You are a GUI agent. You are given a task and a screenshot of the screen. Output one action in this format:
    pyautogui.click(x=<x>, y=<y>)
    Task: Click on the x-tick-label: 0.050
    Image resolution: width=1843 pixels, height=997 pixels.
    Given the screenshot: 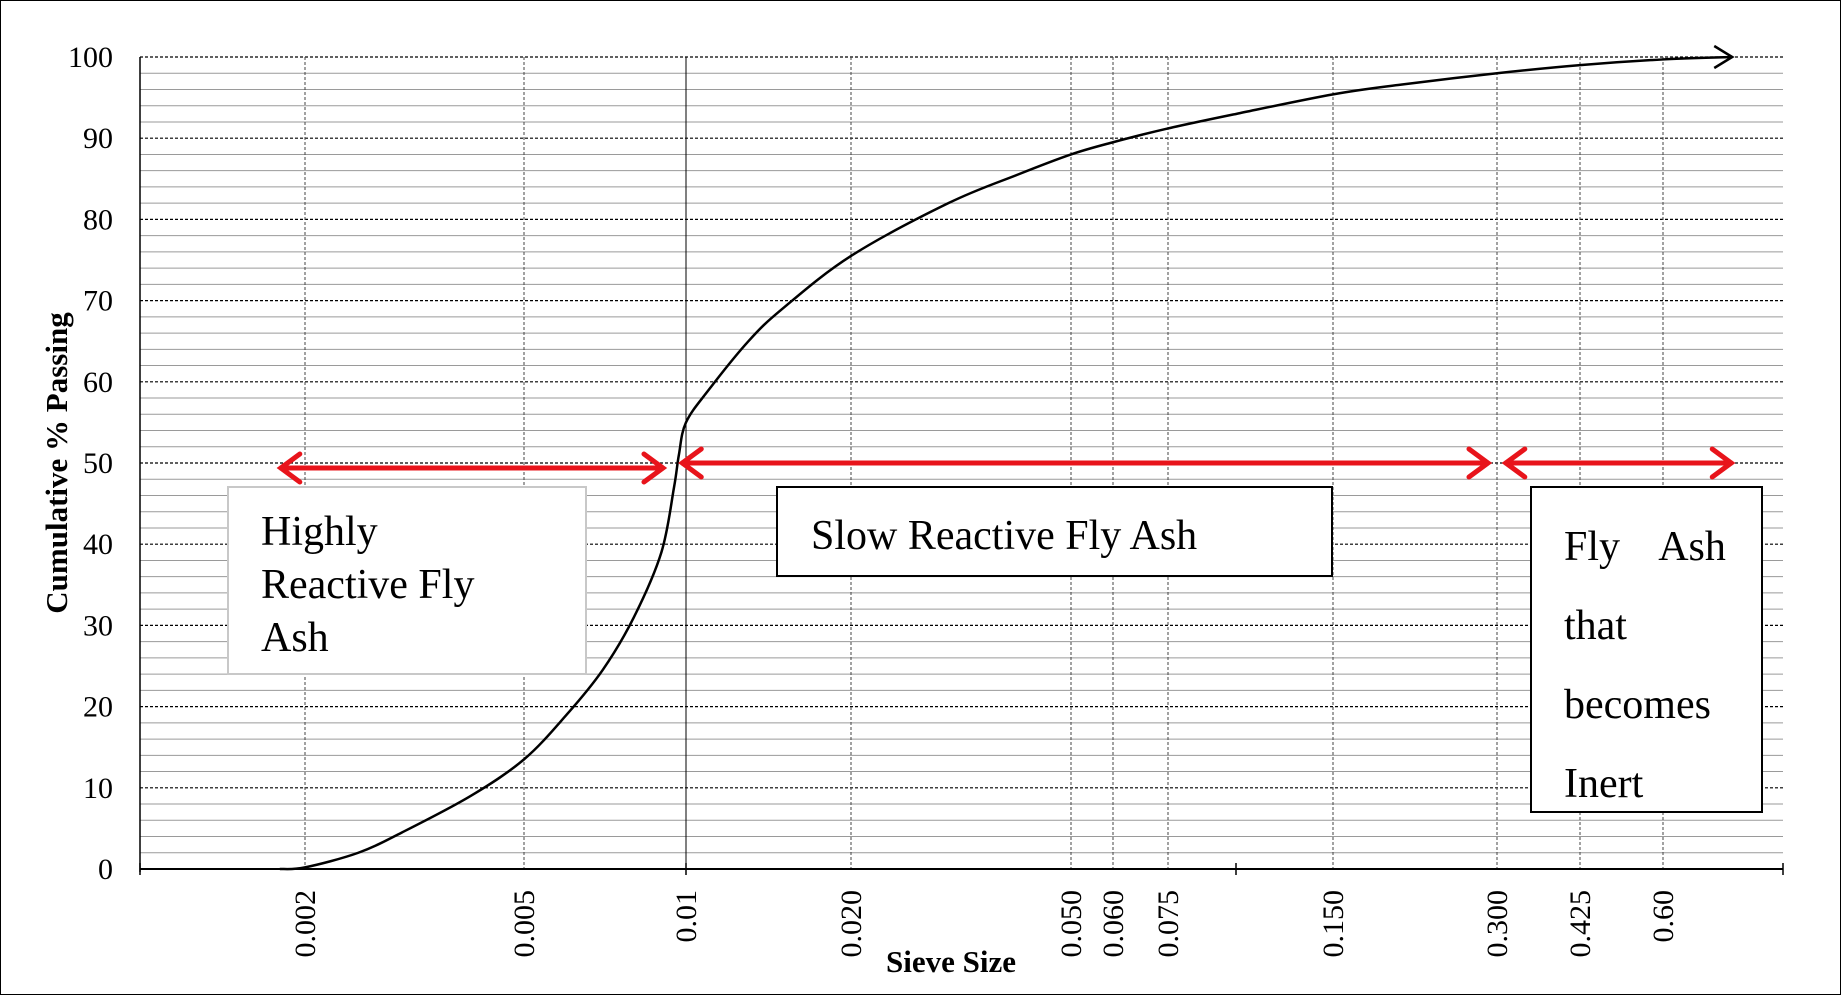 What is the action you would take?
    pyautogui.click(x=1071, y=924)
    